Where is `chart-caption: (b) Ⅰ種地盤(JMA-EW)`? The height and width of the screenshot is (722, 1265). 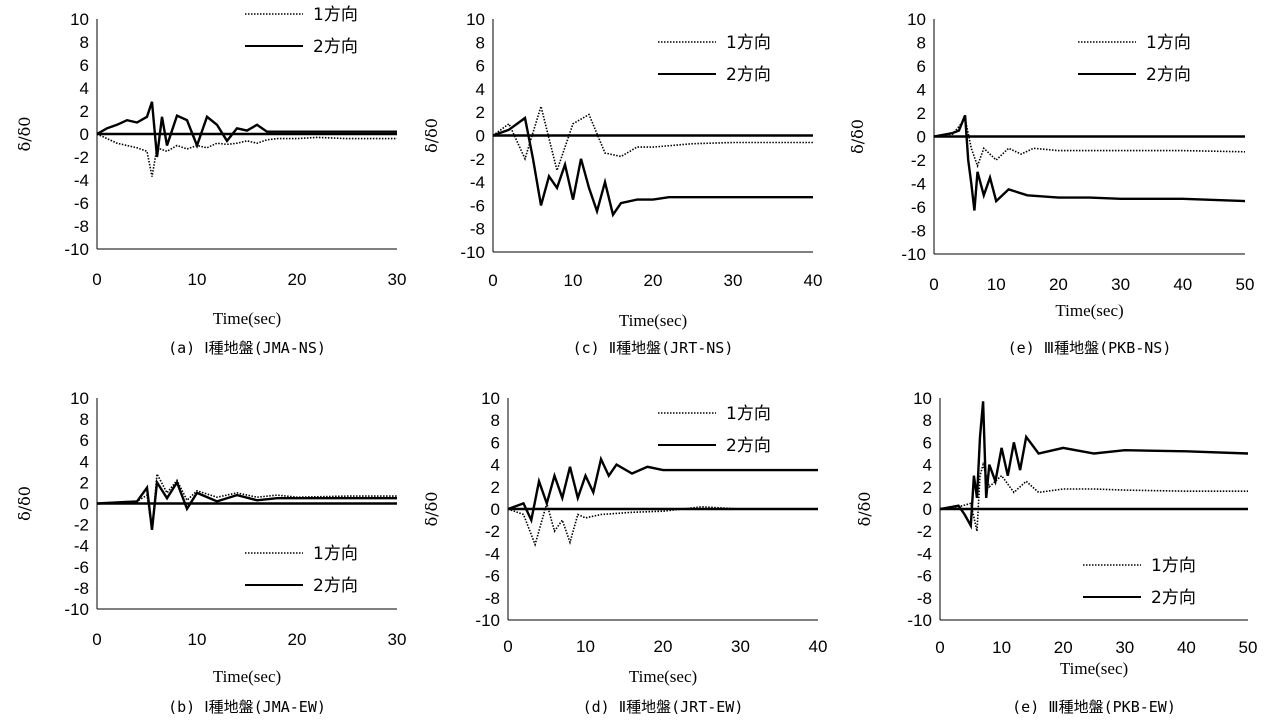
chart-caption: (b) Ⅰ種地盤(JMA-EW) is located at coordinates (247, 707).